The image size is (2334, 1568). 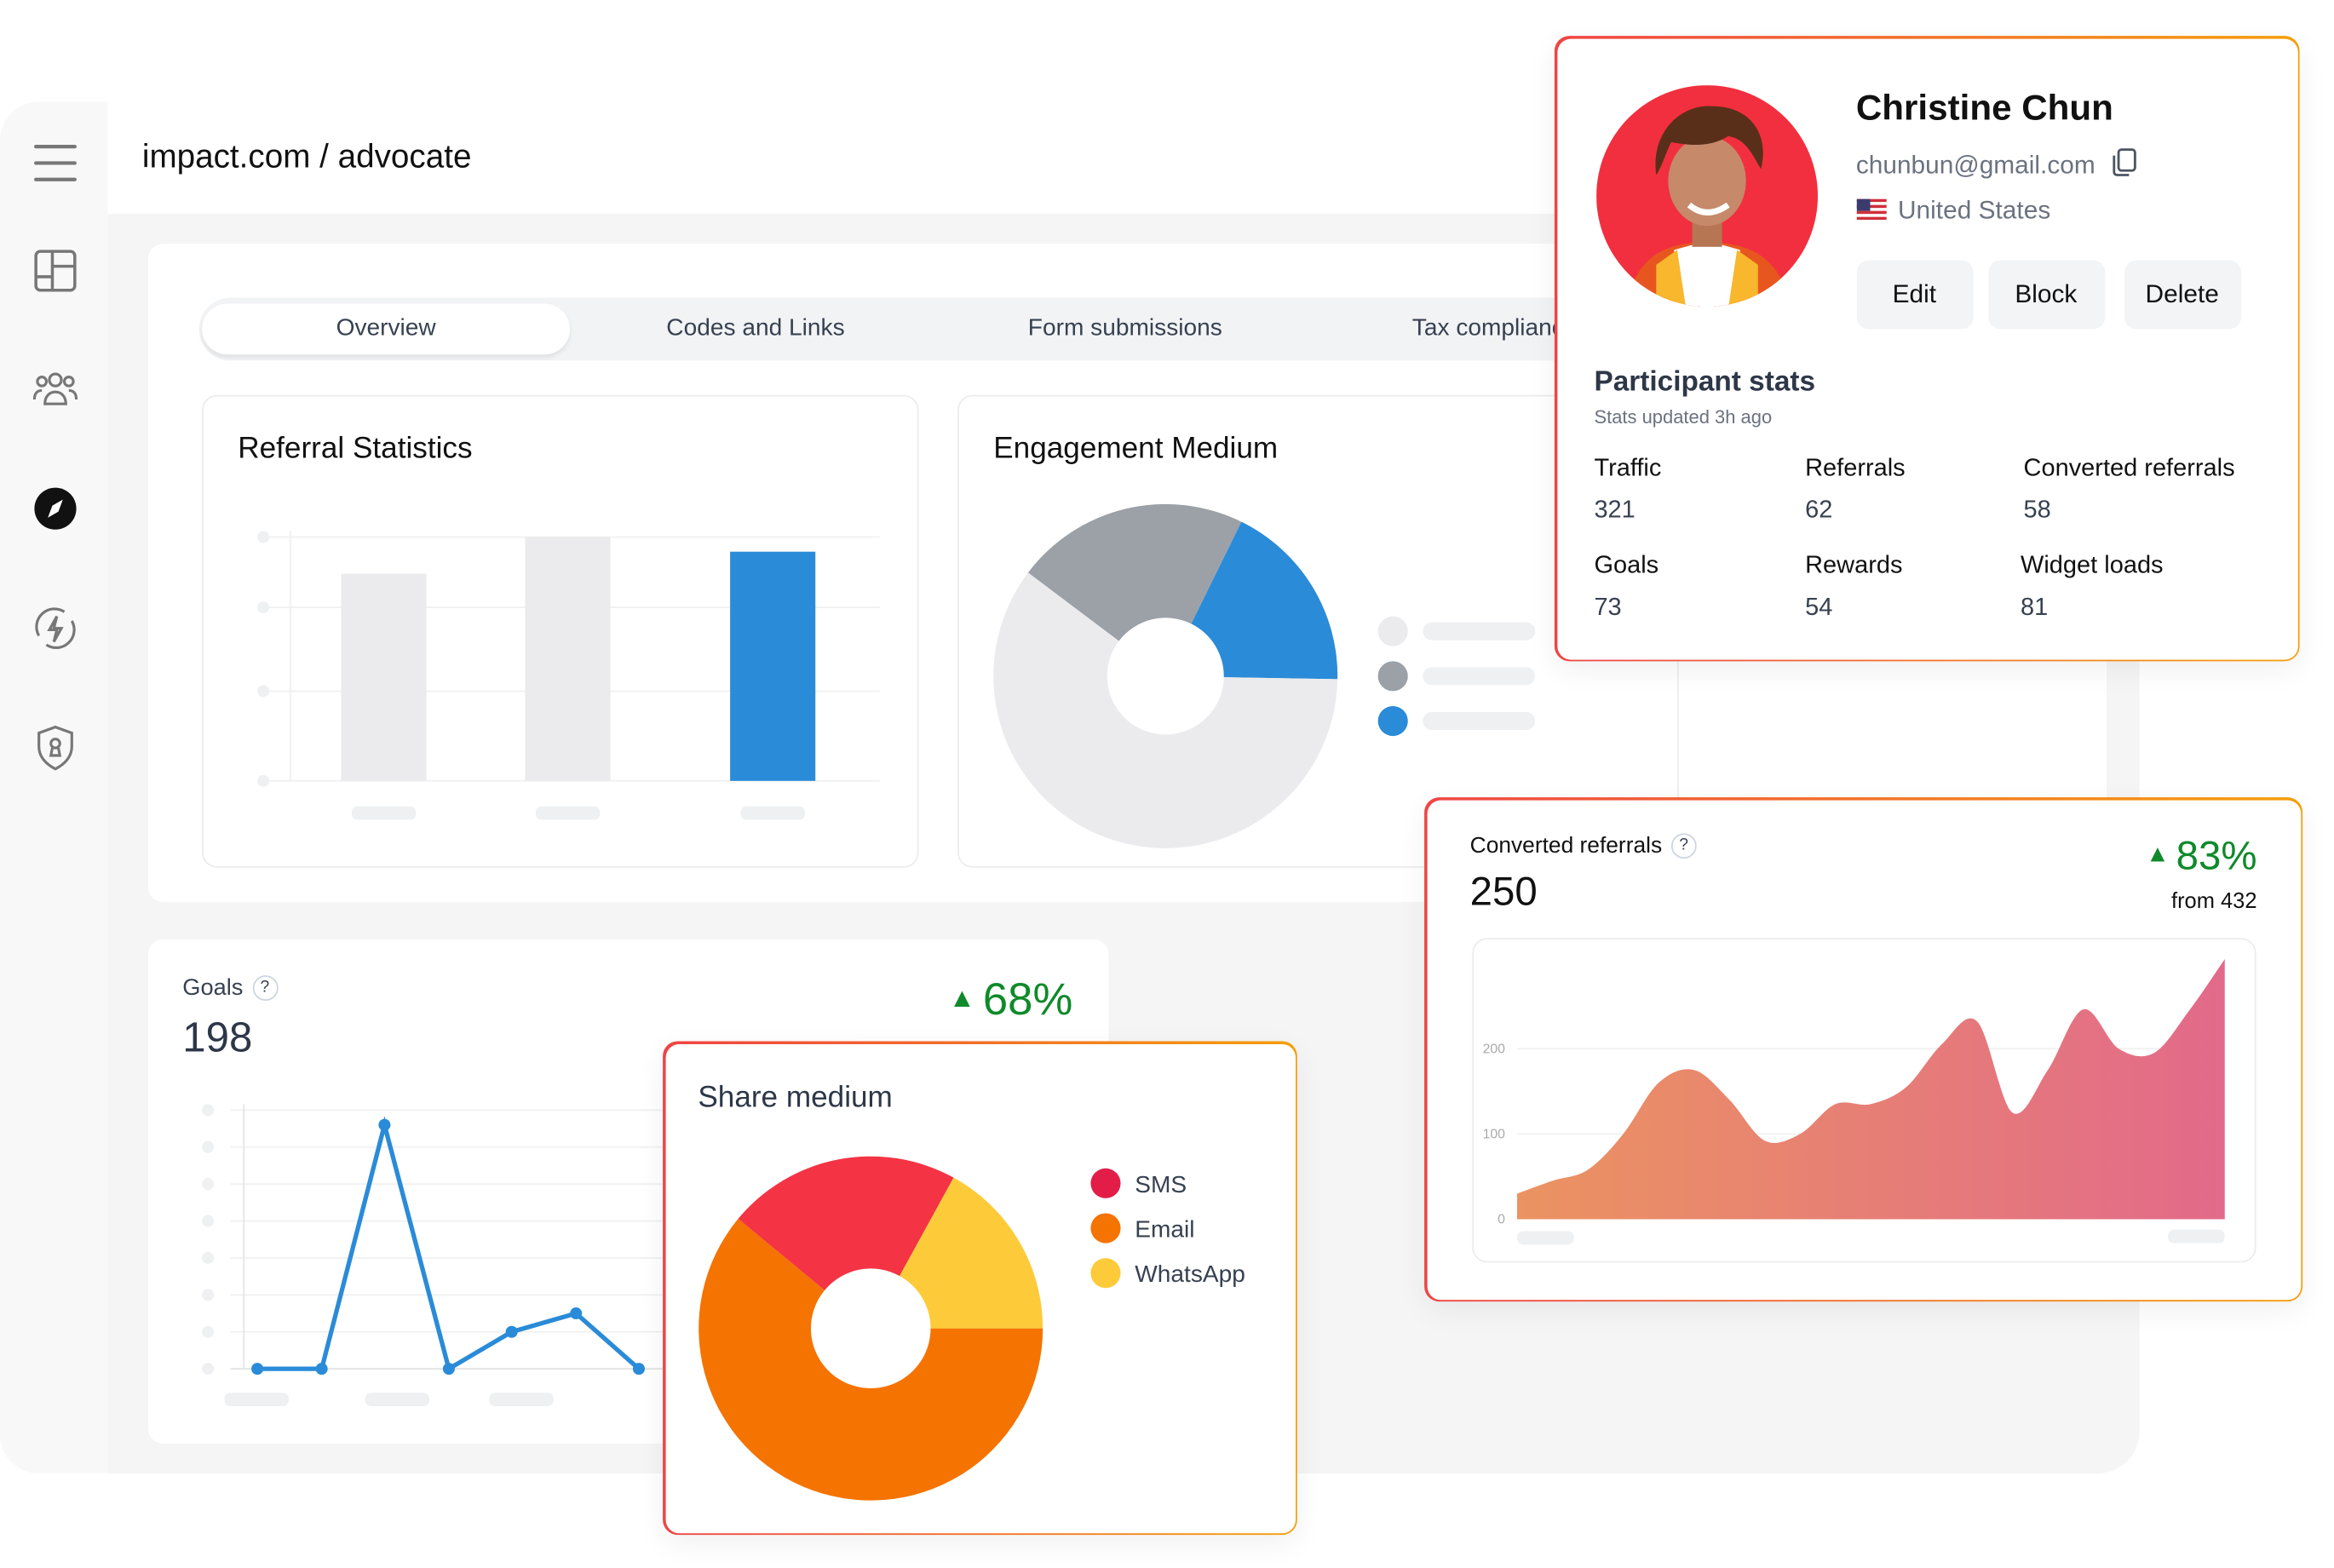 I want to click on share-donut-chart, so click(x=870, y=1327).